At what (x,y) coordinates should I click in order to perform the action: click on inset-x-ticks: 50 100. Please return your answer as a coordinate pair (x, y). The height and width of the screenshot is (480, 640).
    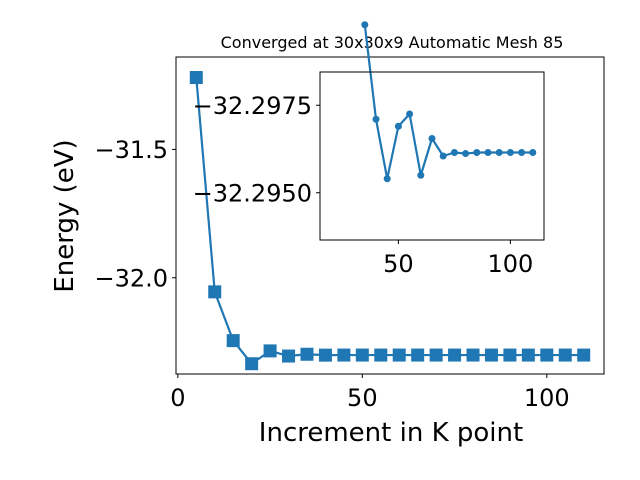
    Looking at the image, I should click on (458, 259).